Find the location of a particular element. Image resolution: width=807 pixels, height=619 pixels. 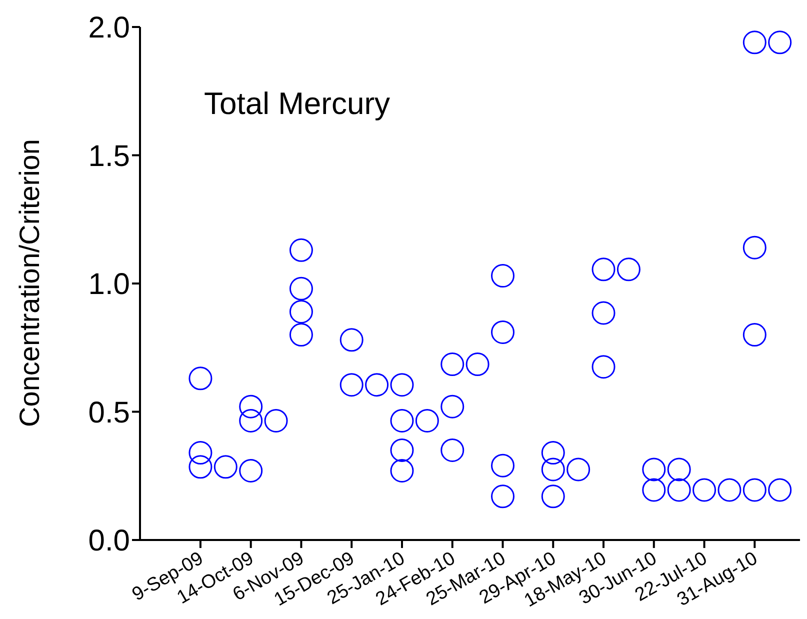

y-tick-label: 1.0 is located at coordinates (109, 285).